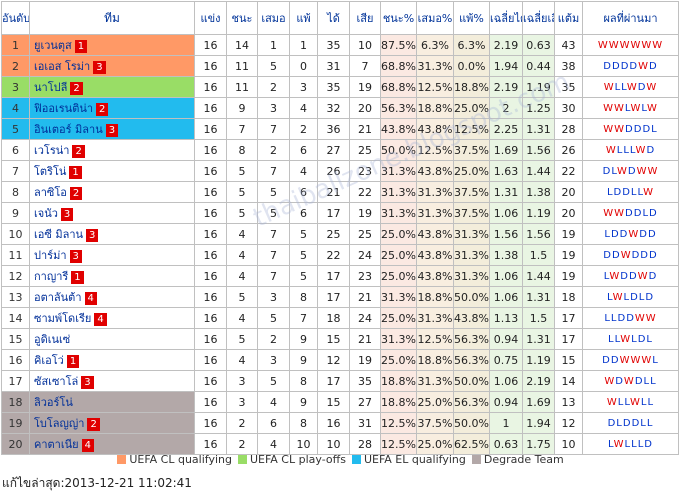  I want to click on team-link: นาโปลี, so click(51, 87).